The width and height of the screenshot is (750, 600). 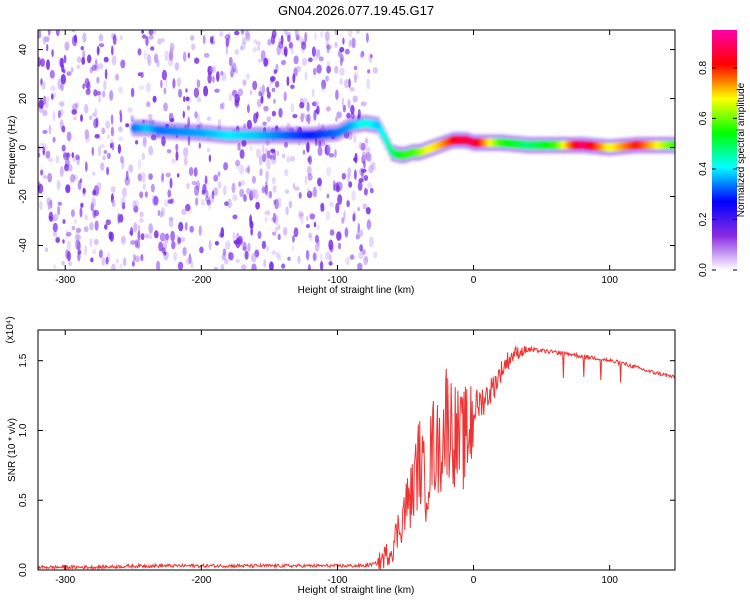 I want to click on figure-title: GN04.2026.077.19.45.G17, so click(x=356, y=10).